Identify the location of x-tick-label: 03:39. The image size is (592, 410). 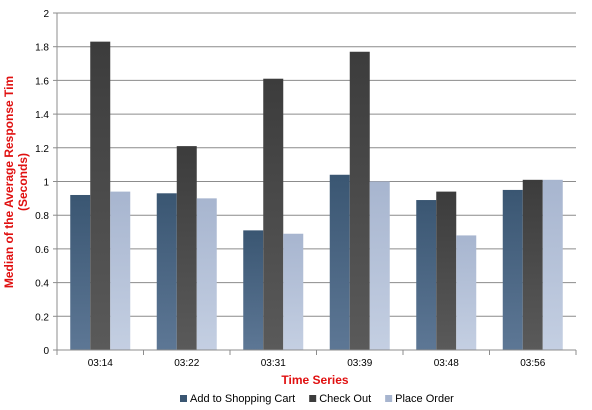
(359, 363).